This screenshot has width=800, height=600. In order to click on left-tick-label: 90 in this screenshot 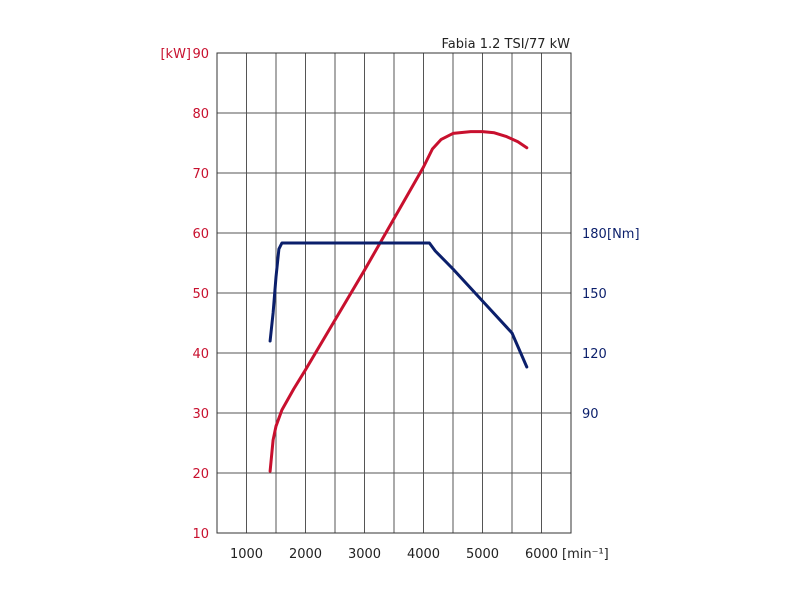, I will do `click(200, 54)`.